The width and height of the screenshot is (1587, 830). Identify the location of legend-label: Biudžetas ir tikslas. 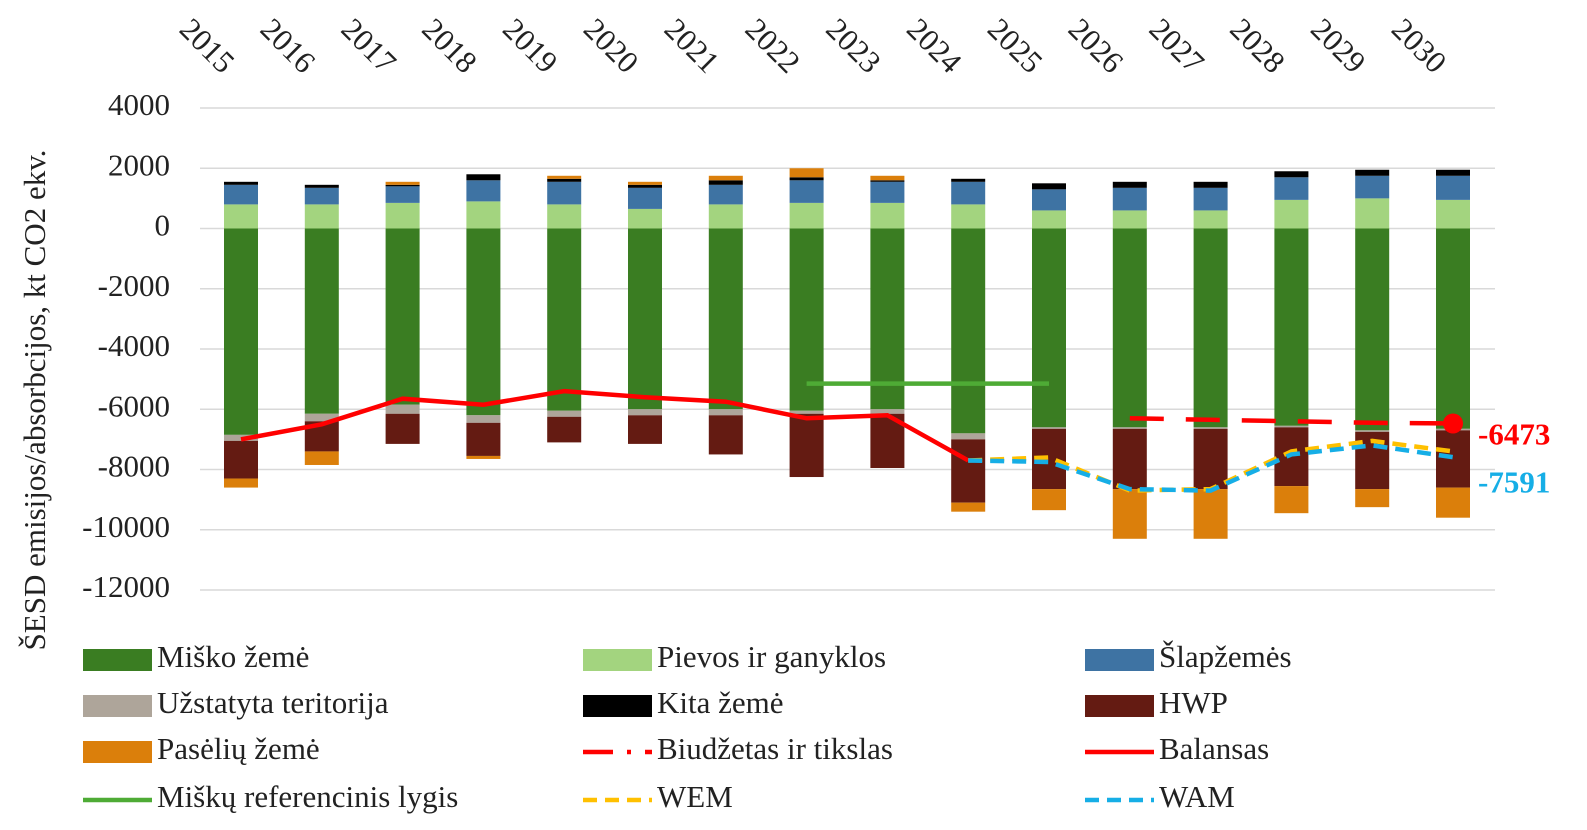
(775, 748).